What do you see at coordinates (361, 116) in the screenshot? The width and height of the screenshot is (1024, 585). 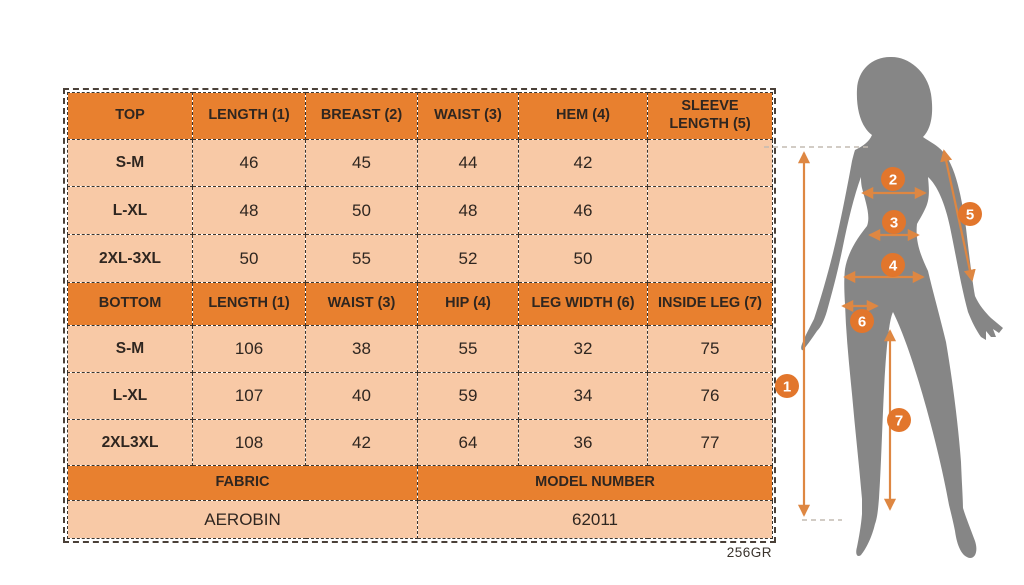 I see `column-header-cell: BREAST (2)` at bounding box center [361, 116].